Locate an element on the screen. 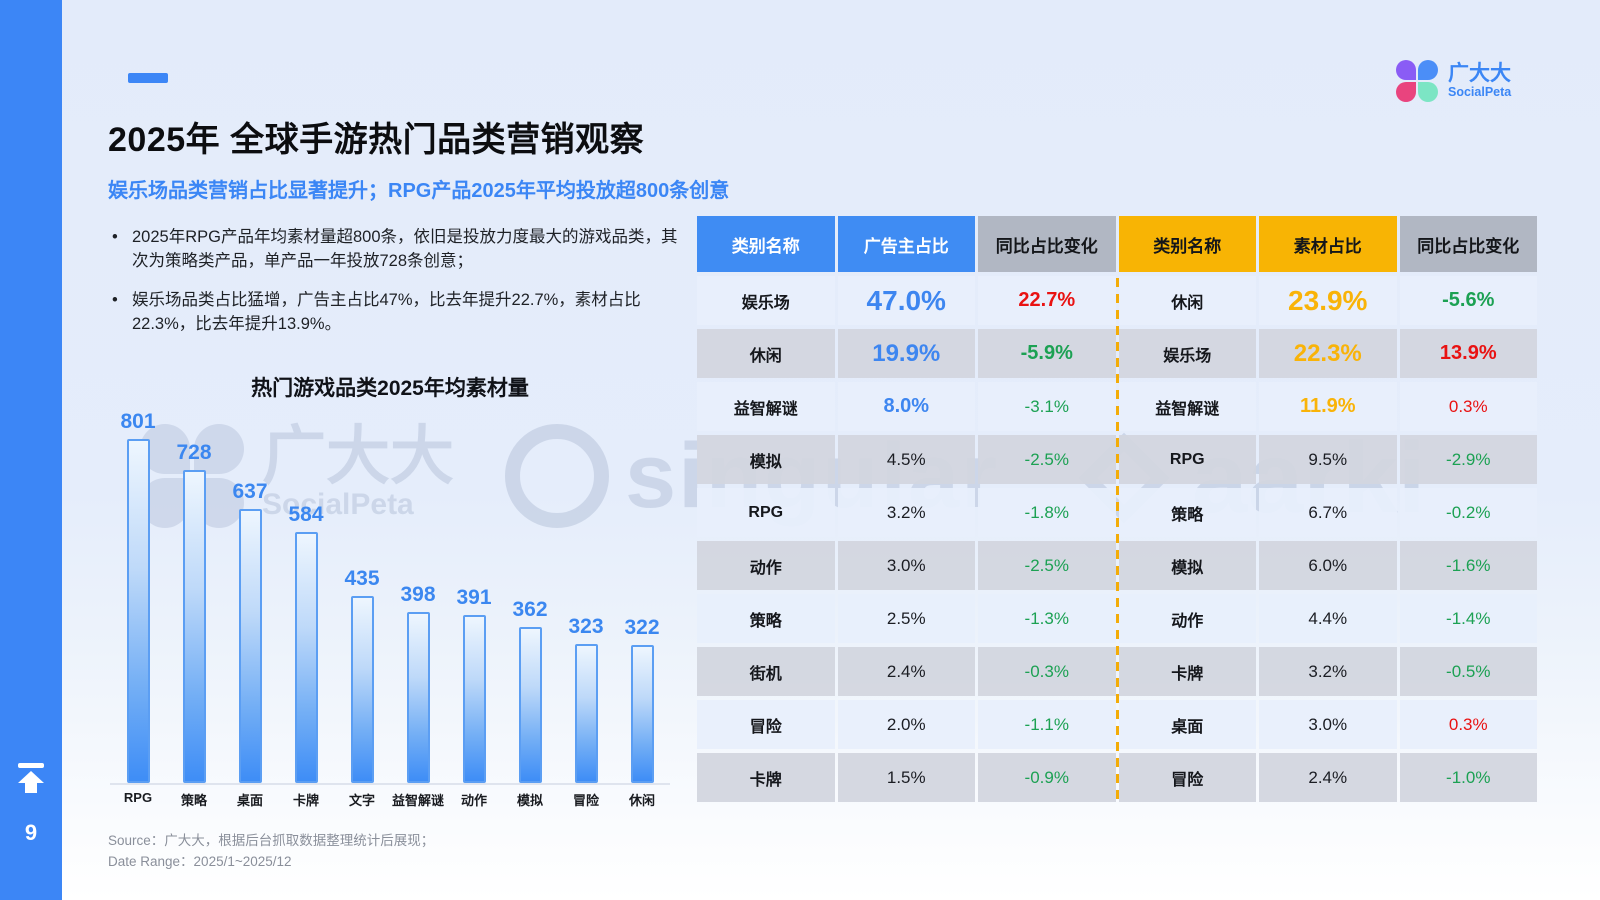 This screenshot has width=1600, height=900. category-cell: RPG is located at coordinates (766, 512).